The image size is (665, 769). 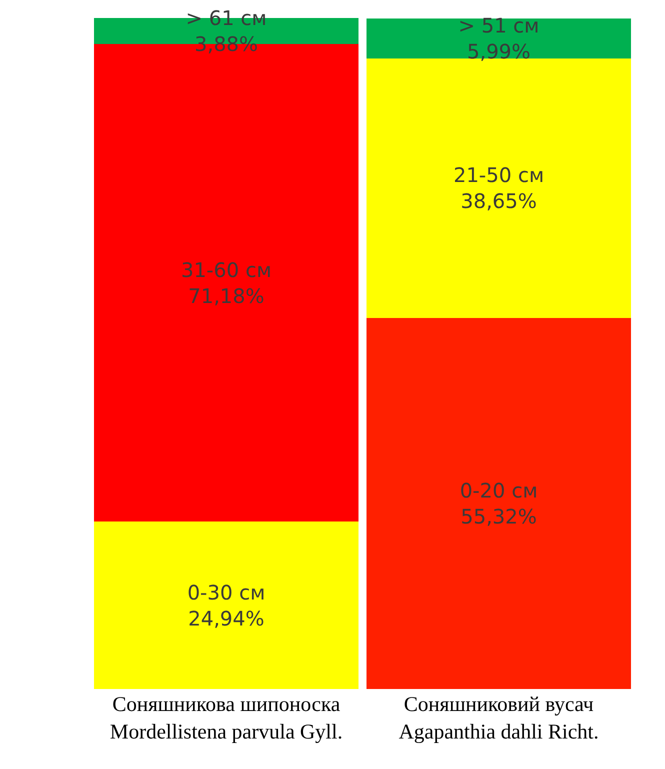 I want to click on data-label: > 51 см 5,99%, so click(x=499, y=38).